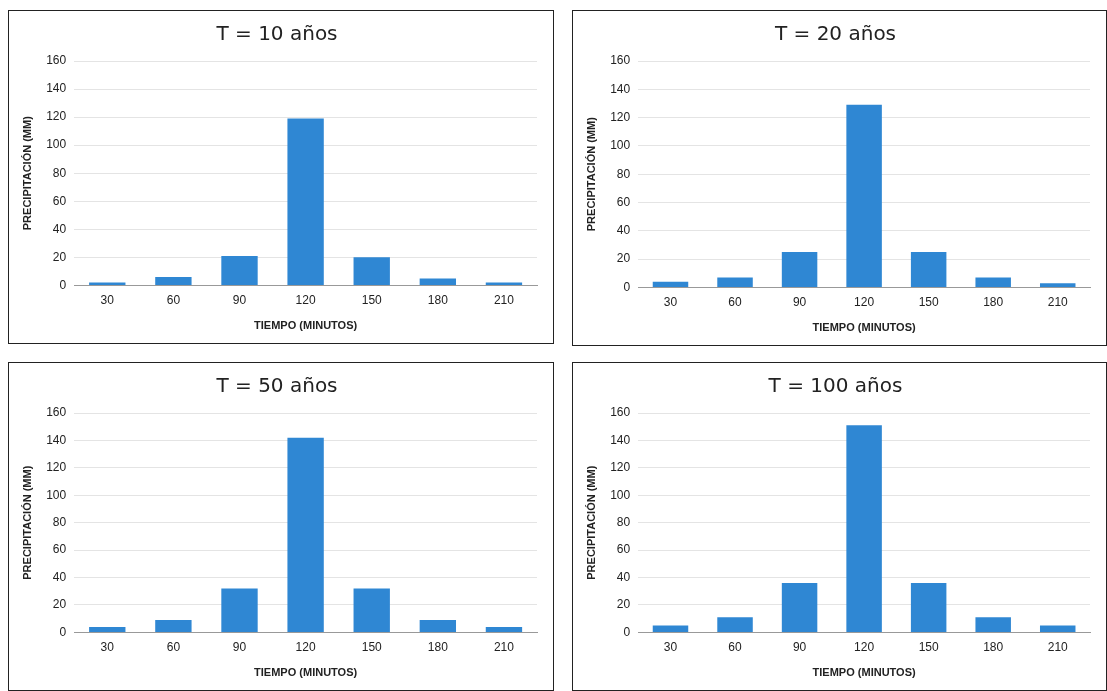 This screenshot has height=691, width=1107. Describe the element at coordinates (276, 385) in the screenshot. I see `chart-title: T = 50 años` at that location.